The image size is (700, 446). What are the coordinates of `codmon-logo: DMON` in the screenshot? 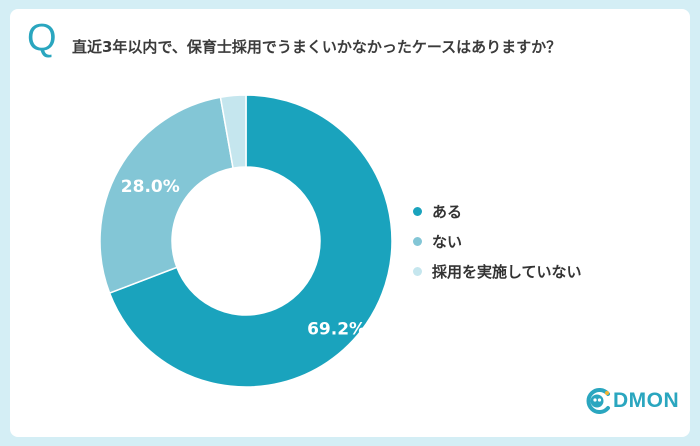 It's located at (632, 401).